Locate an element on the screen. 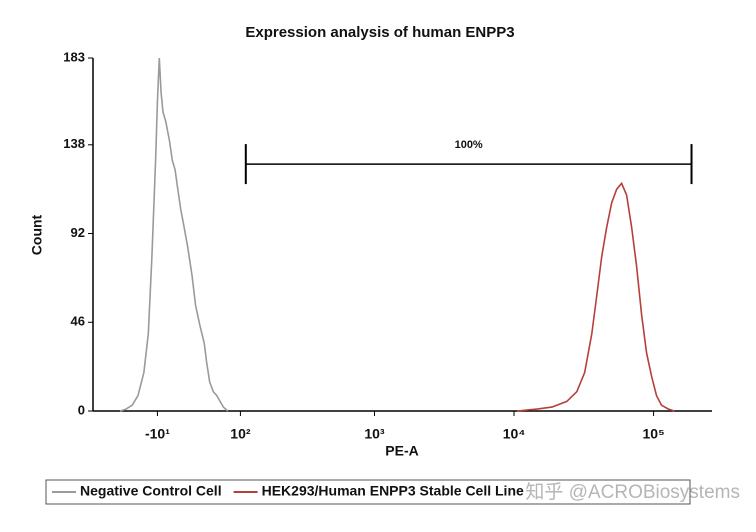 This screenshot has height=532, width=756. x-tick-label: 10³ is located at coordinates (374, 434).